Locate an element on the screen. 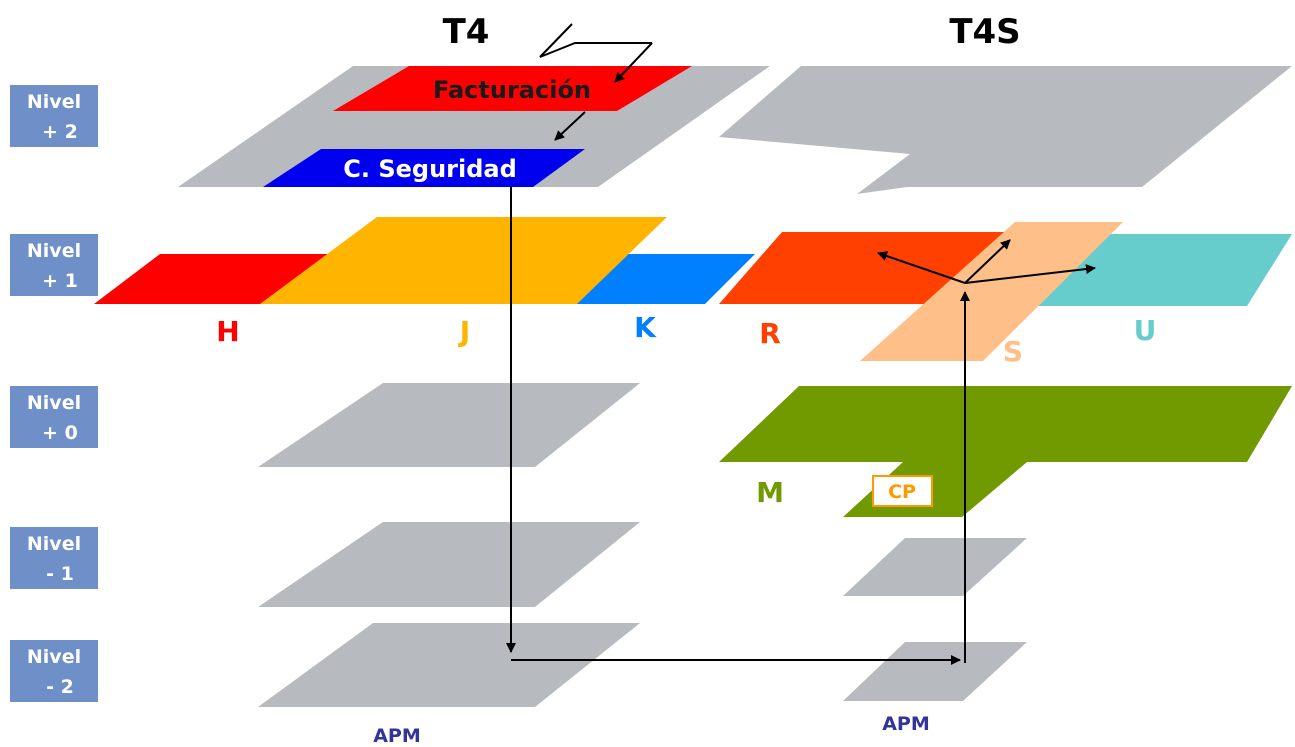  arrow-to-s is located at coordinates (987, 261).